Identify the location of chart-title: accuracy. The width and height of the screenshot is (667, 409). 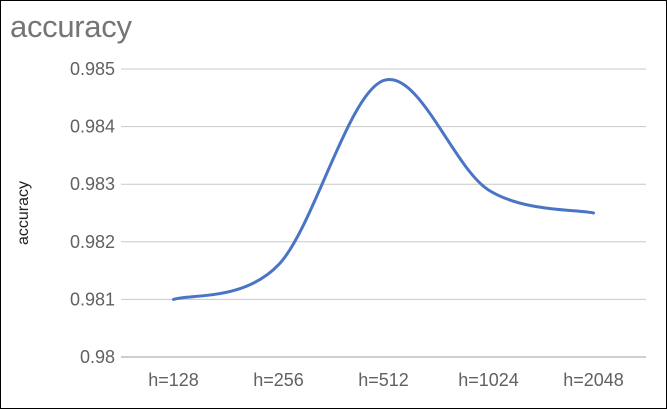
(71, 26).